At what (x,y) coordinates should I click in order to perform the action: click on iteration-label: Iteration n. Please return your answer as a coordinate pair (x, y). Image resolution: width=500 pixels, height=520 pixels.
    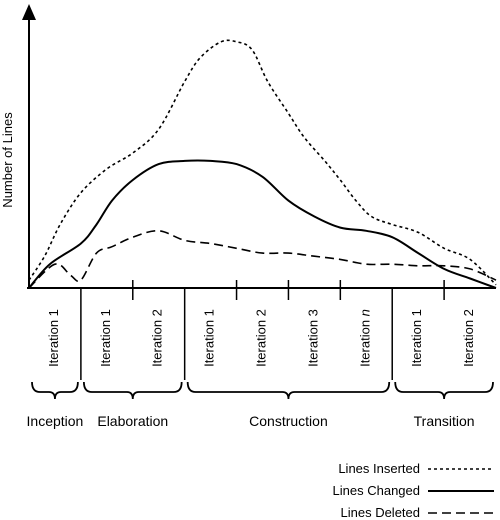
    Looking at the image, I should click on (365, 338).